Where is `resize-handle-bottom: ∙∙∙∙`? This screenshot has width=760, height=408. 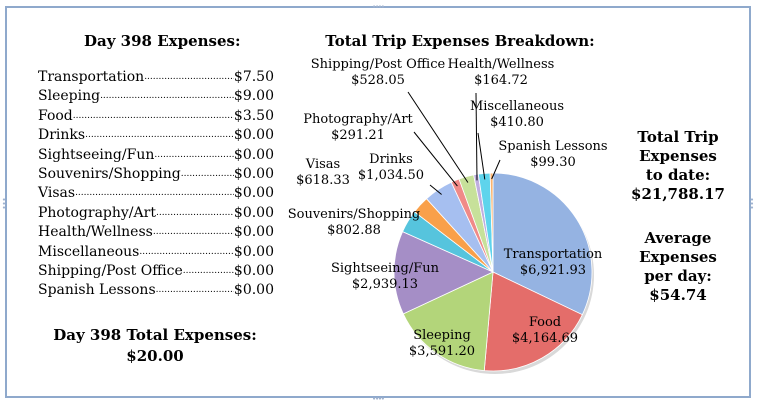 resize-handle-bottom: ∙∙∙∙ is located at coordinates (378, 398).